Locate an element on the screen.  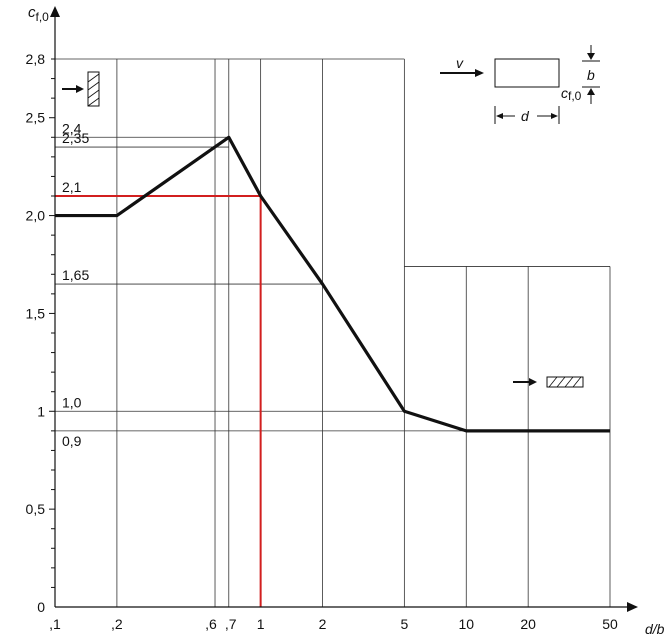
x-tick-label: 10 is located at coordinates (466, 624).